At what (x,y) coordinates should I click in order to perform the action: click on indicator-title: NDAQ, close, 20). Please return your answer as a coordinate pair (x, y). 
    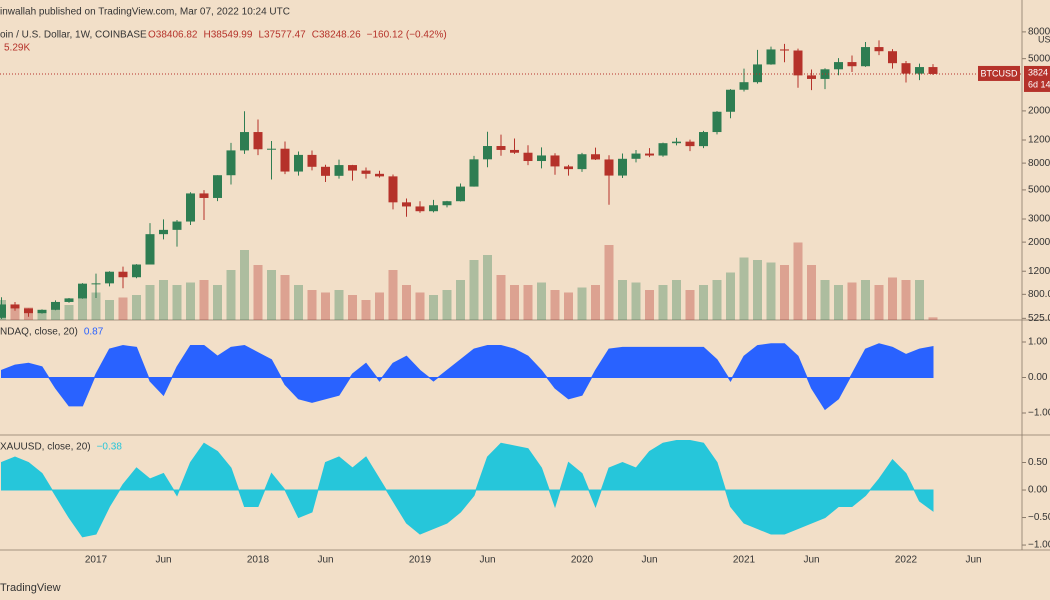
    Looking at the image, I should click on (39, 332).